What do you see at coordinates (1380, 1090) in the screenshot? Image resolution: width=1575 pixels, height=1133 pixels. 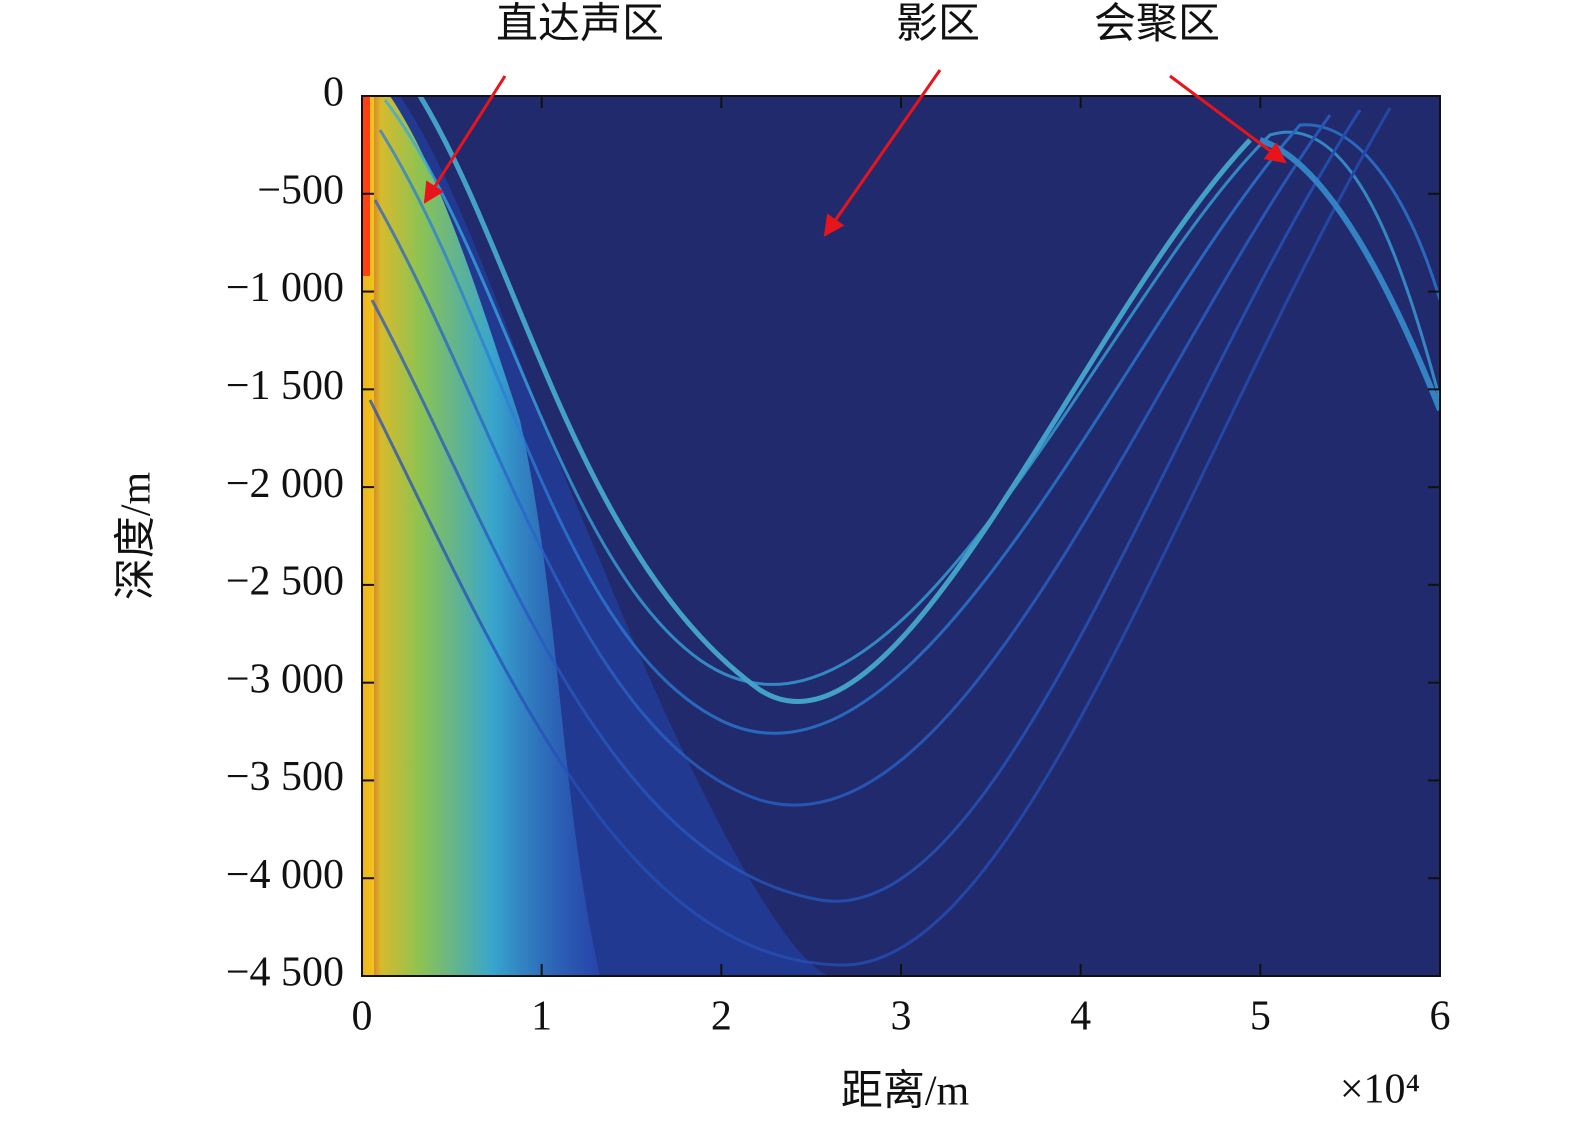 I see `x-multiplier: ×10⁴` at bounding box center [1380, 1090].